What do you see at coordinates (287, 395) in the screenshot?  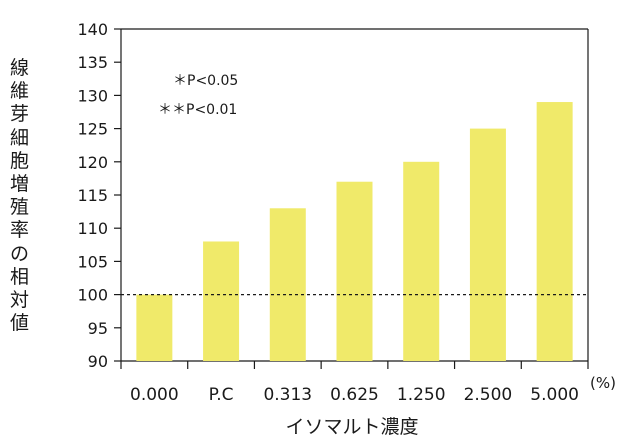 I see `x-tick-label-0.313: 0.313` at bounding box center [287, 395].